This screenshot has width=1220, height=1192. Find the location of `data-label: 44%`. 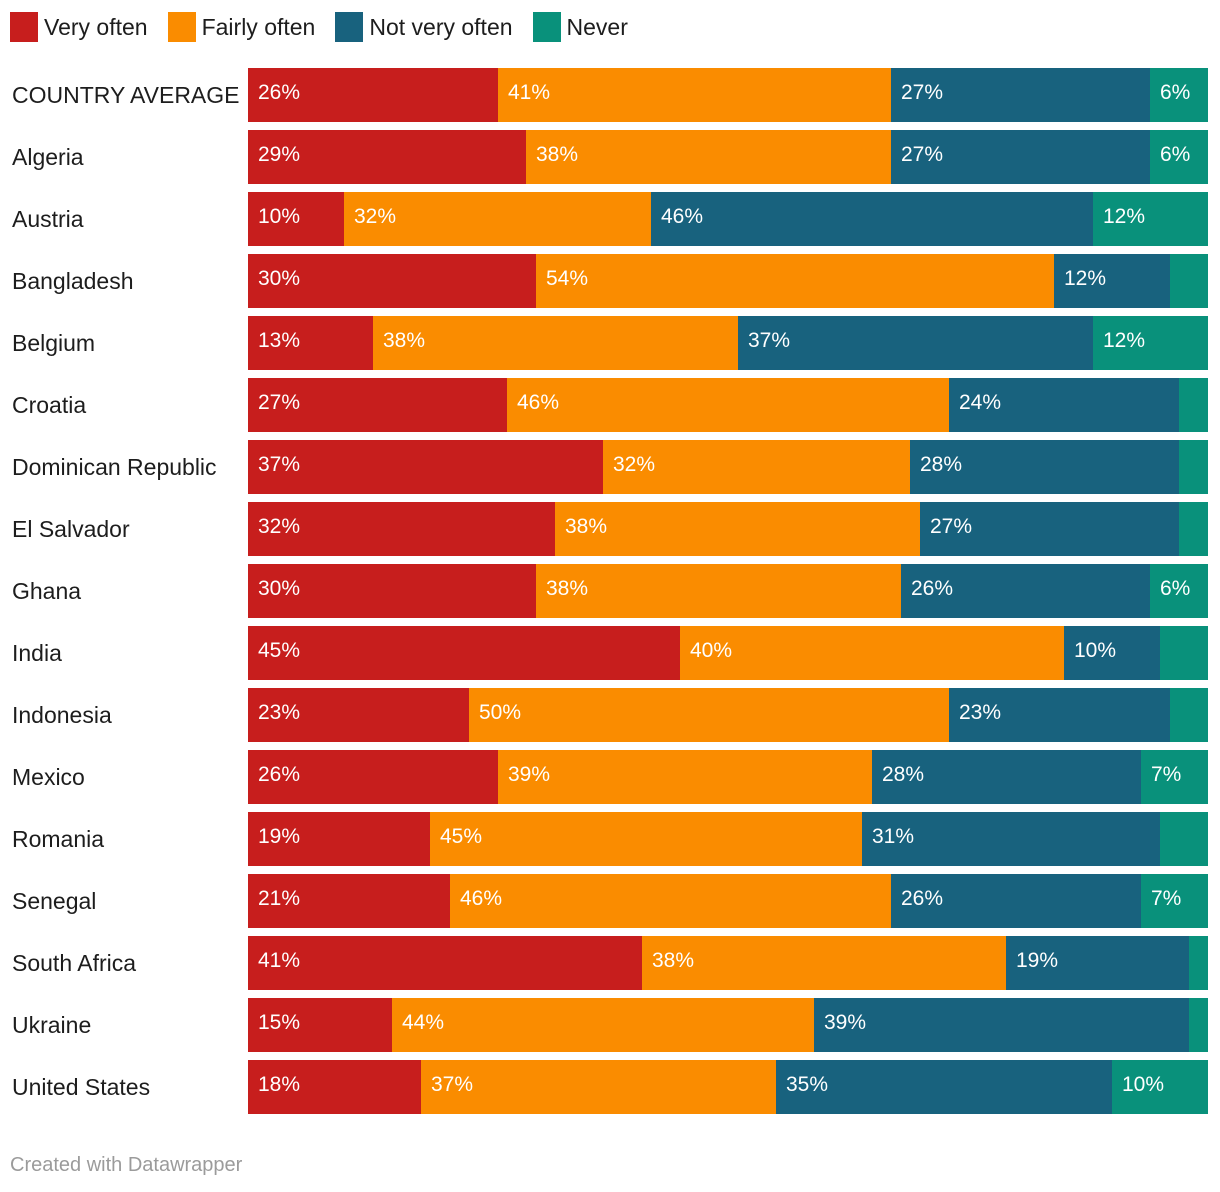

data-label: 44% is located at coordinates (423, 1022).